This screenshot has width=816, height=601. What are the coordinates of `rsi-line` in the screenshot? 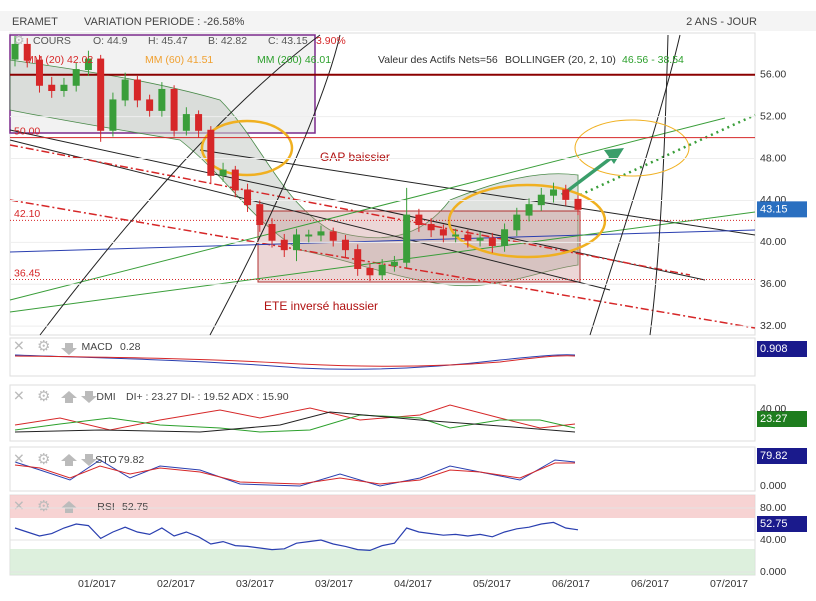 It's located at (296, 536).